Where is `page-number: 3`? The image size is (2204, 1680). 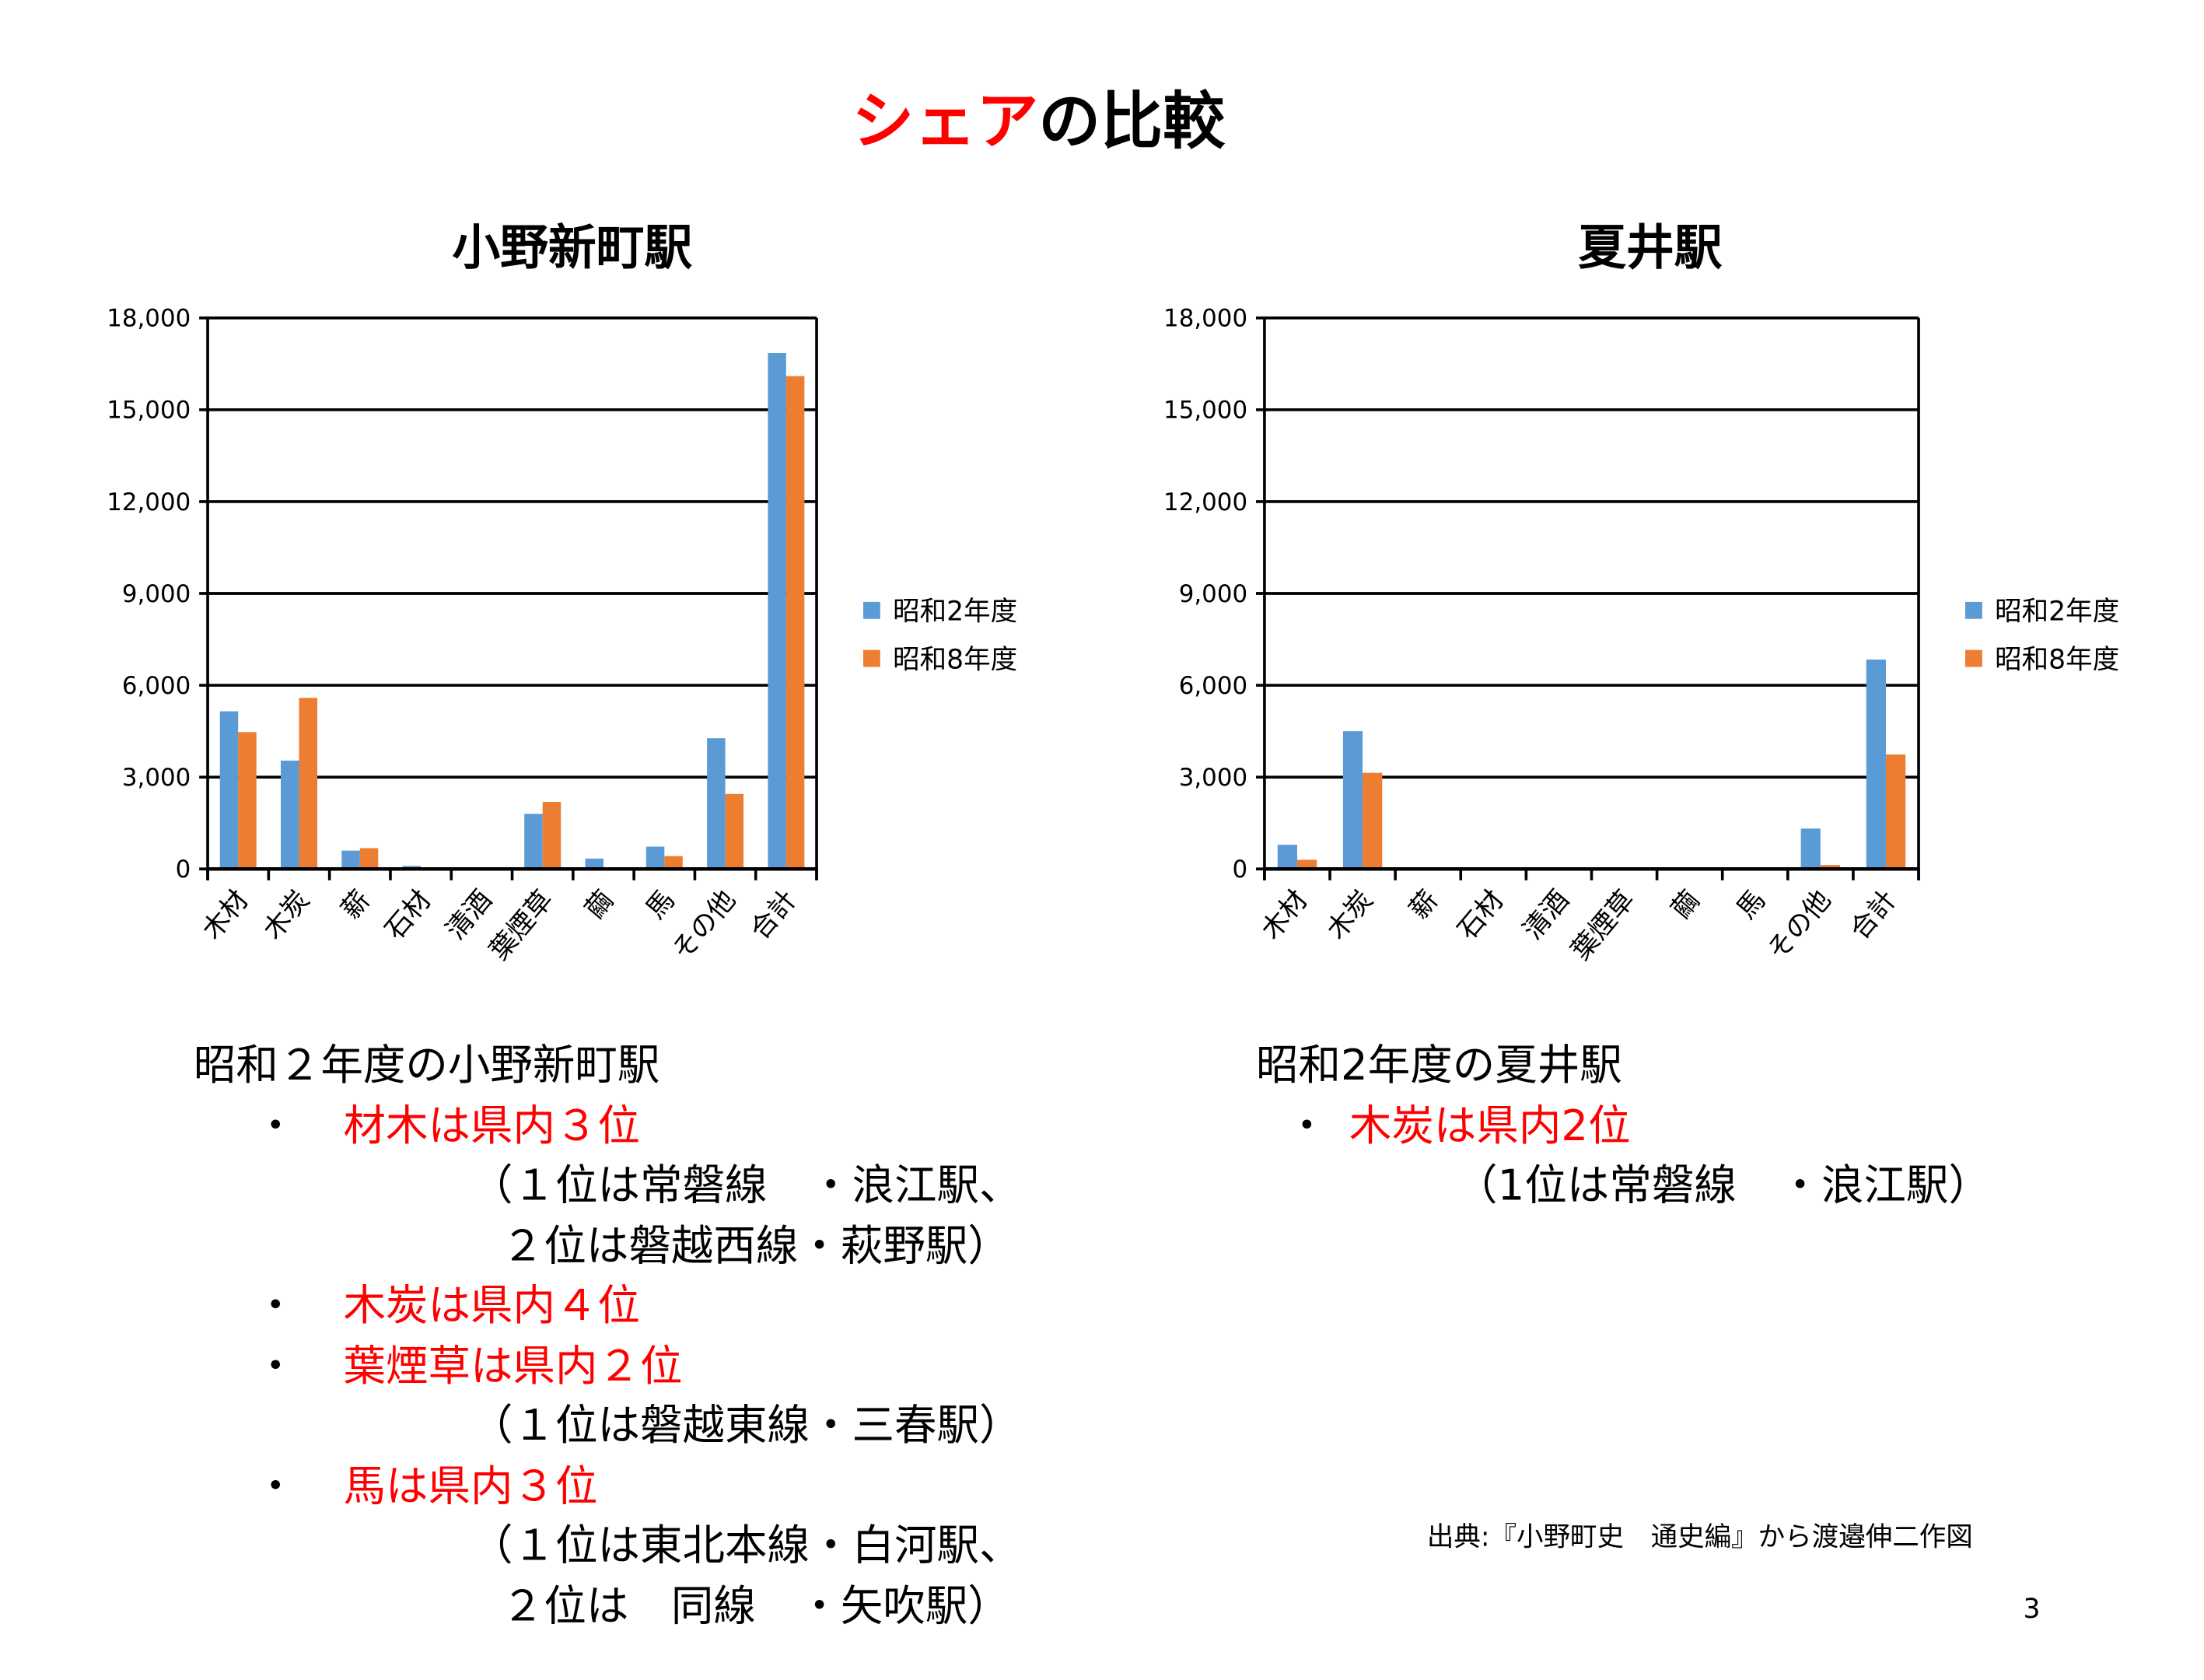 page-number: 3 is located at coordinates (2032, 1610).